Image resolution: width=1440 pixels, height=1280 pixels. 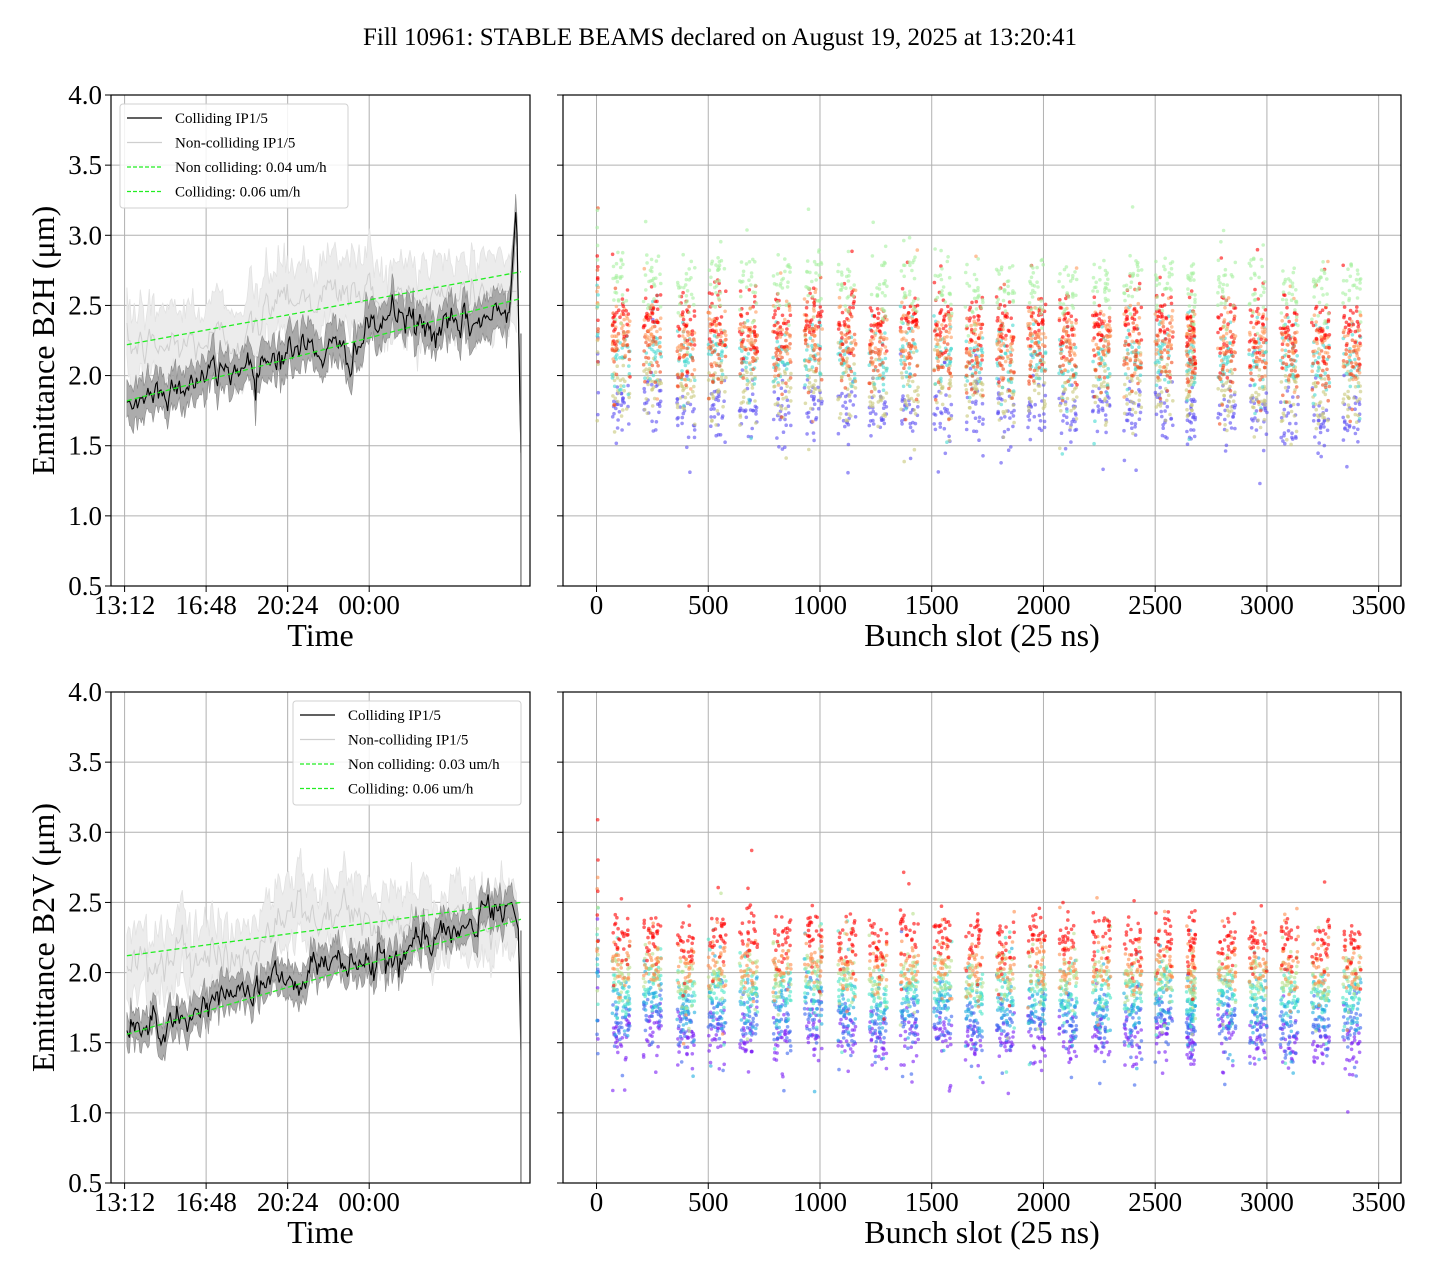 I want to click on scatter-area, so click(x=979, y=345).